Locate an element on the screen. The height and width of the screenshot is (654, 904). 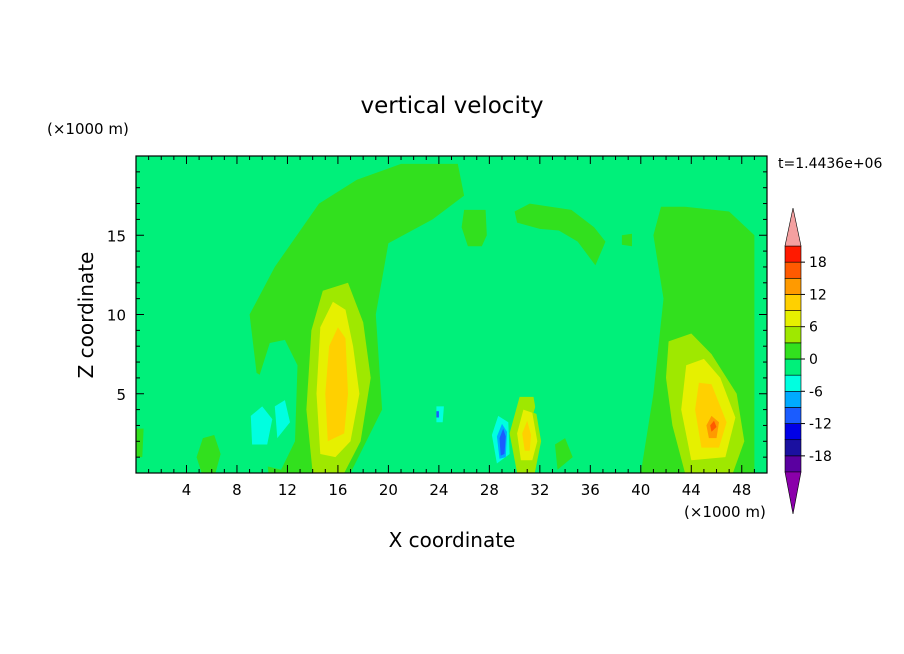
x-tick-label: 44 is located at coordinates (691, 490).